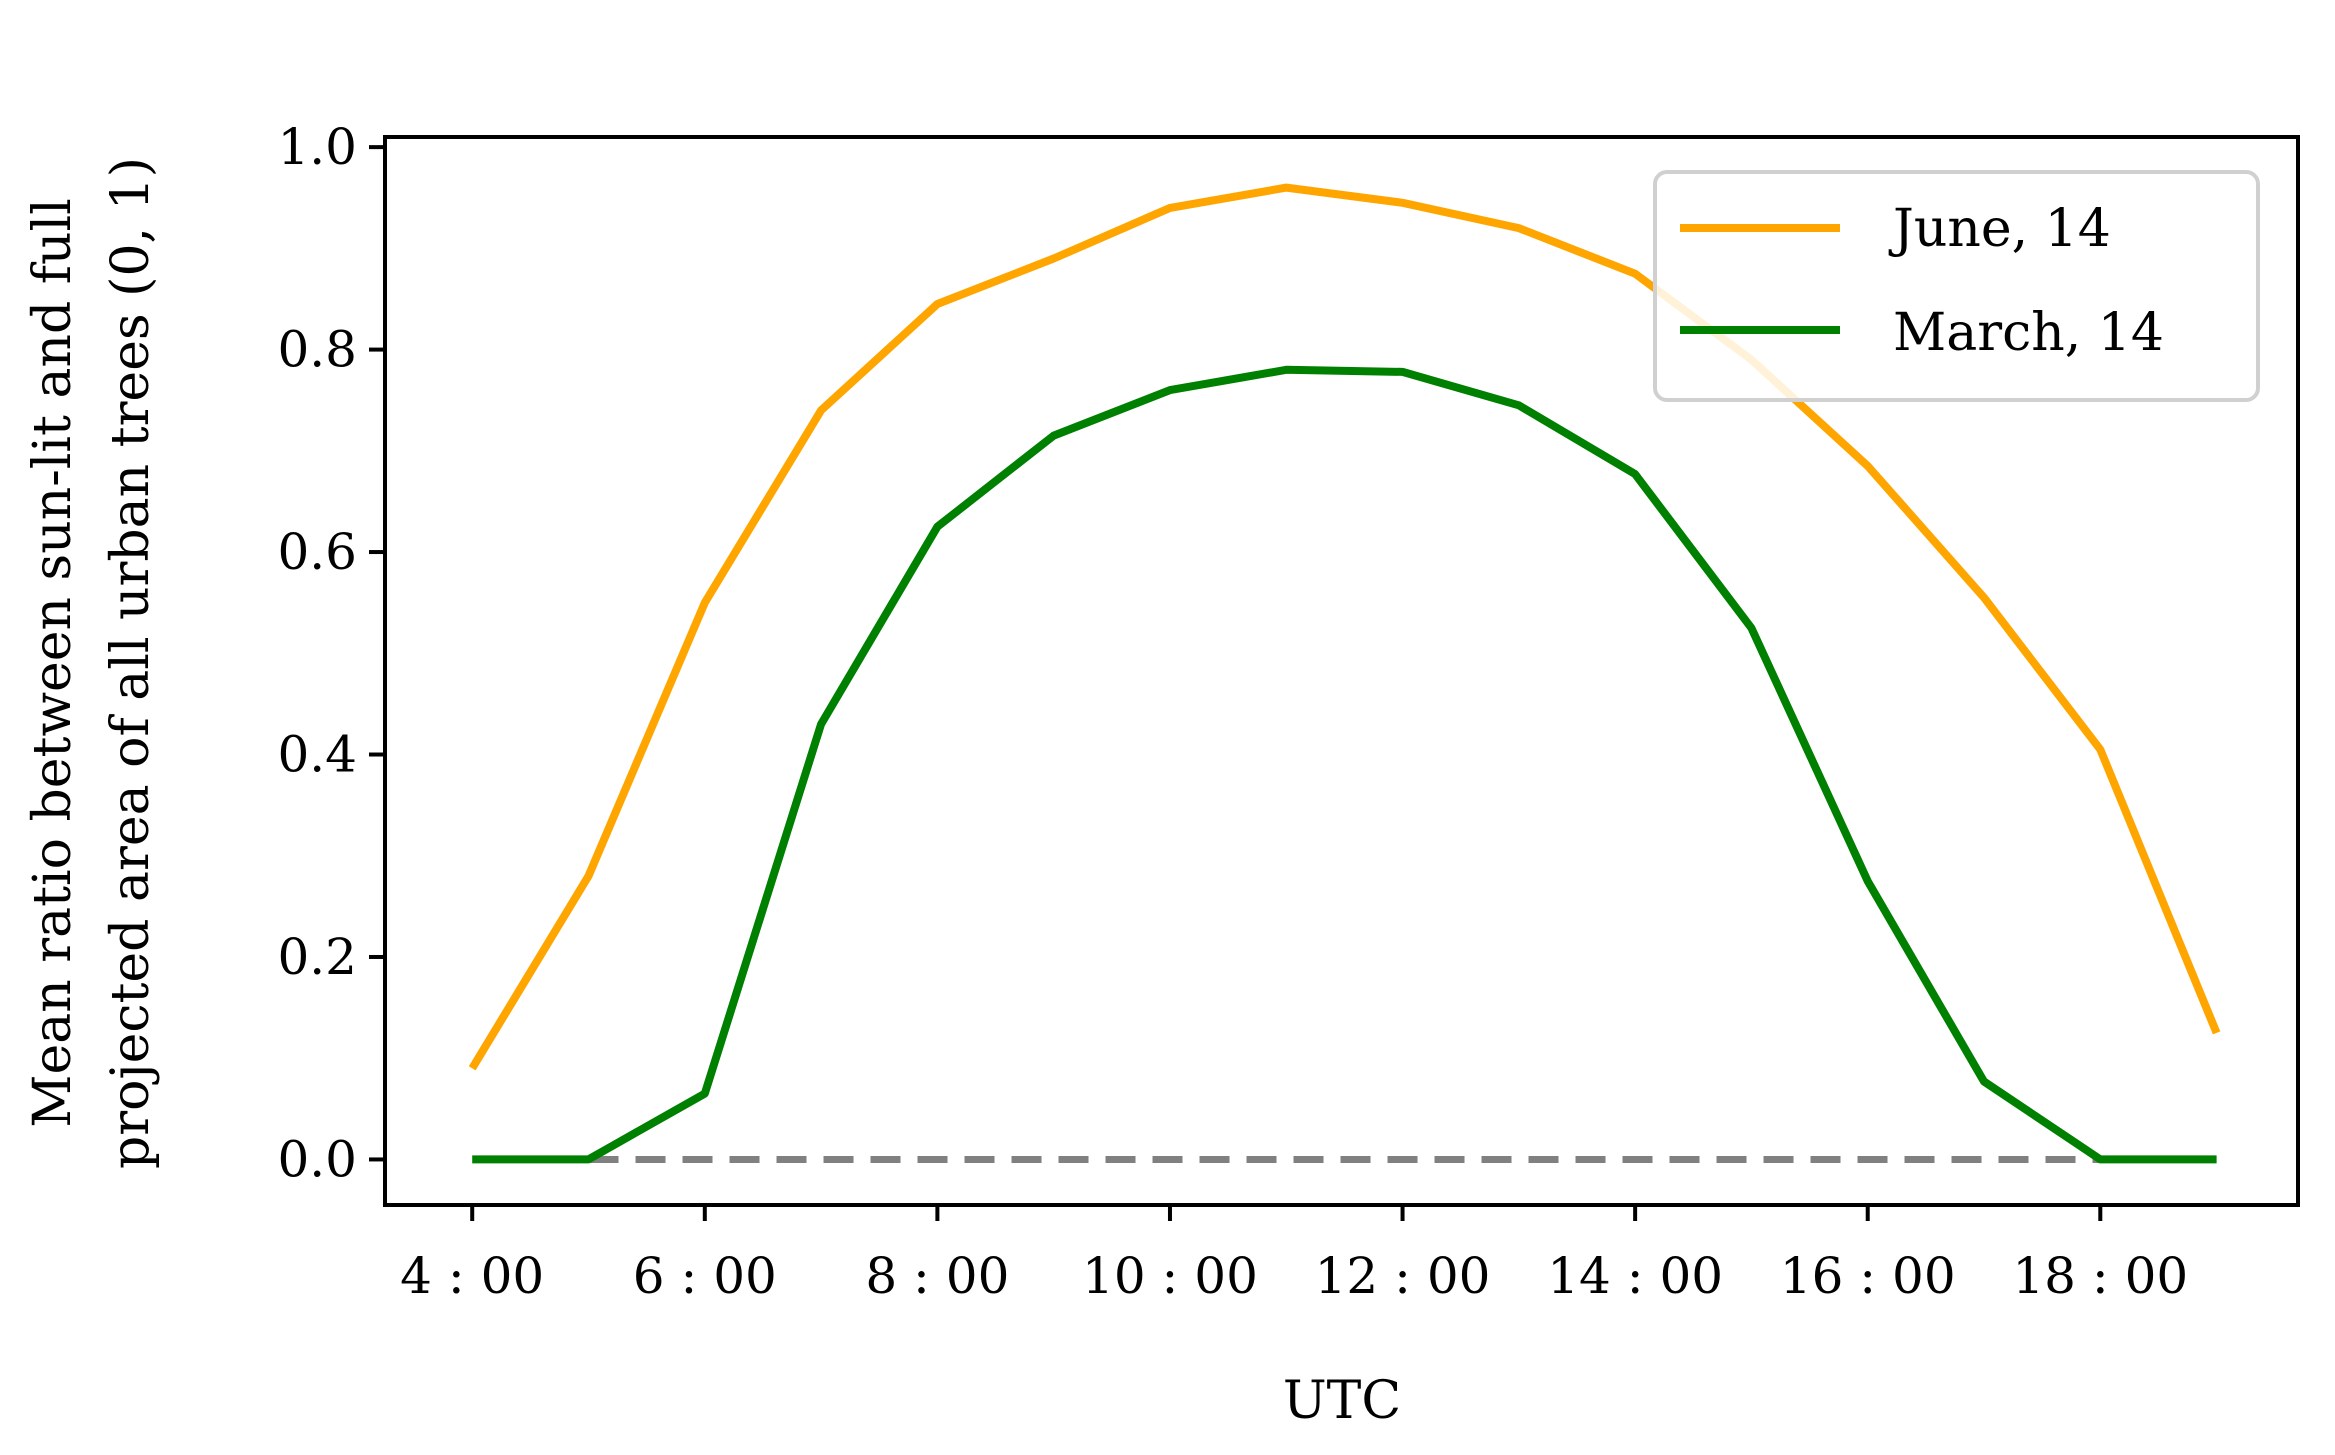  I want to click on legend-label-june: June, 14, so click(1999, 229).